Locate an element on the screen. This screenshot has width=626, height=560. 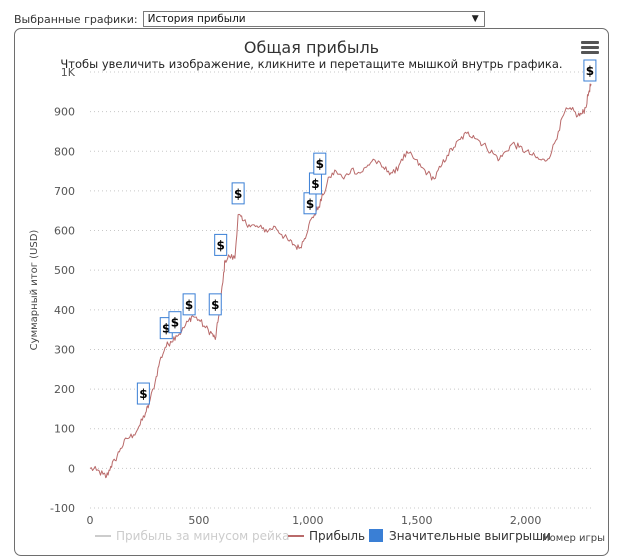
x-tick-label: 1,500 is located at coordinates (417, 520).